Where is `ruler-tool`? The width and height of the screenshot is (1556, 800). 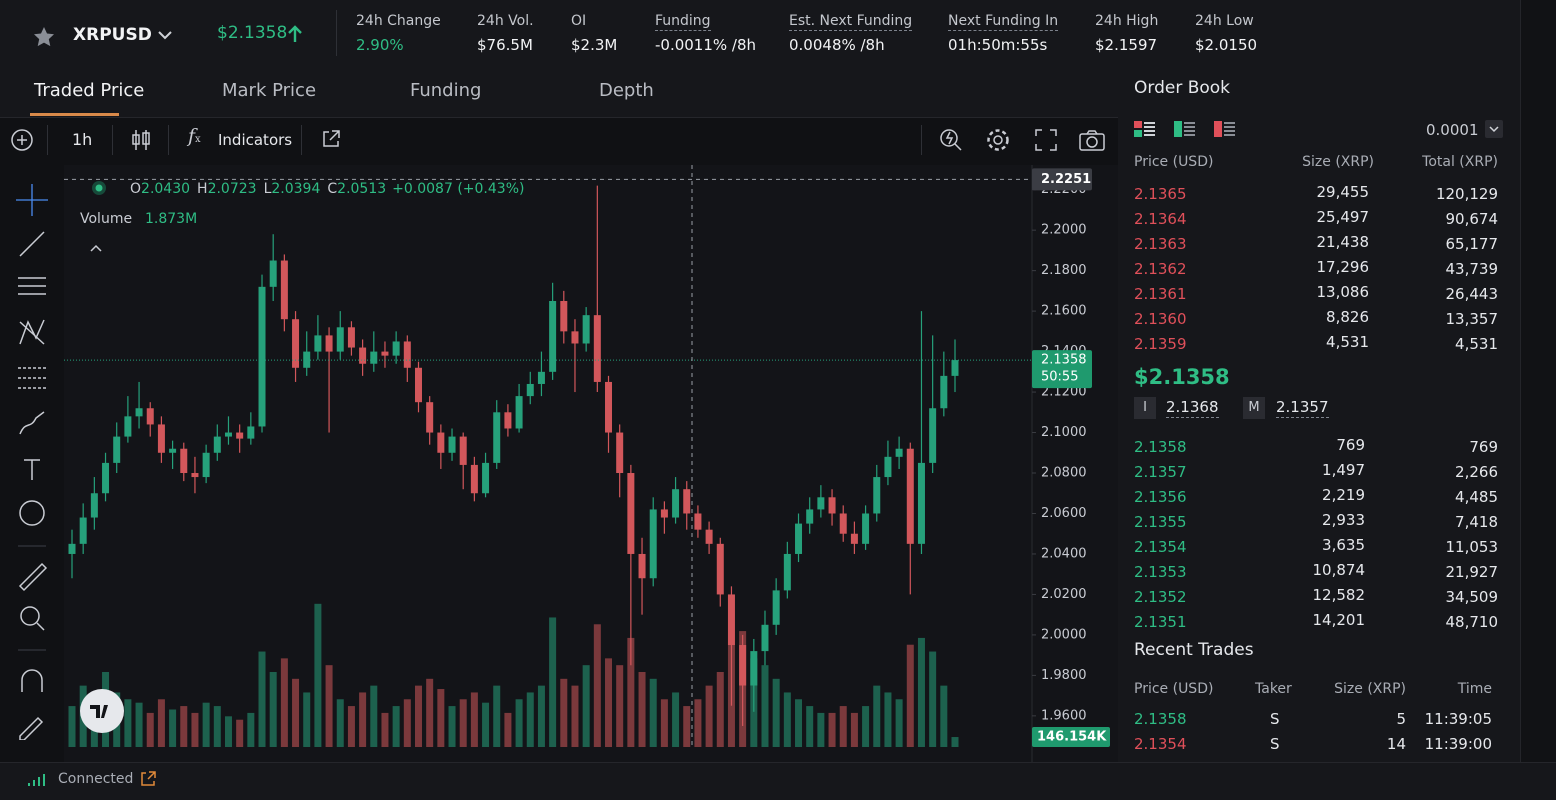 ruler-tool is located at coordinates (33, 577).